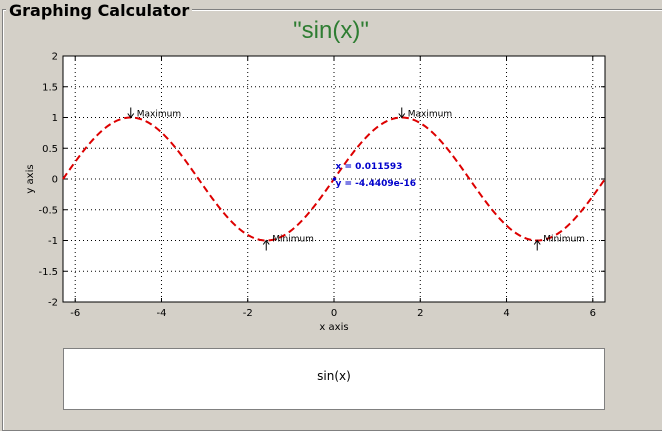  What do you see at coordinates (333, 327) in the screenshot?
I see `x-axis-label: x axis` at bounding box center [333, 327].